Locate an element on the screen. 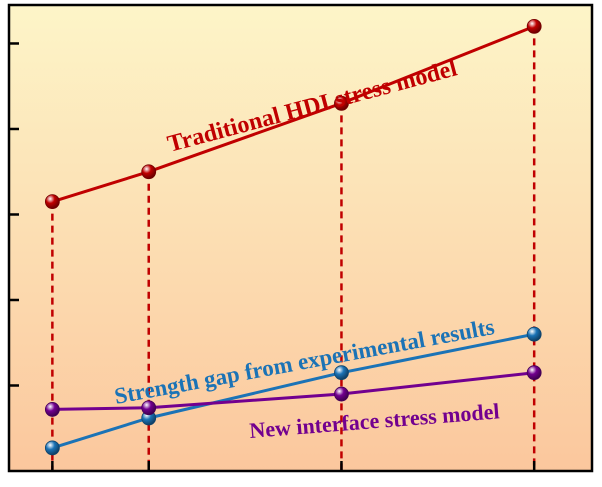 This screenshot has width=602, height=487. x-axis-ticks is located at coordinates (293, 466).